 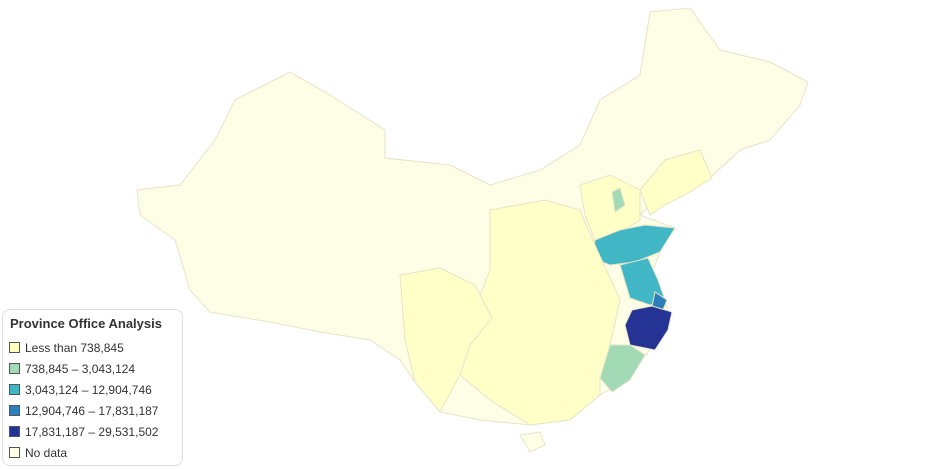 I want to click on legend-item: 12,904,746 – 17,831,187, so click(x=92, y=410).